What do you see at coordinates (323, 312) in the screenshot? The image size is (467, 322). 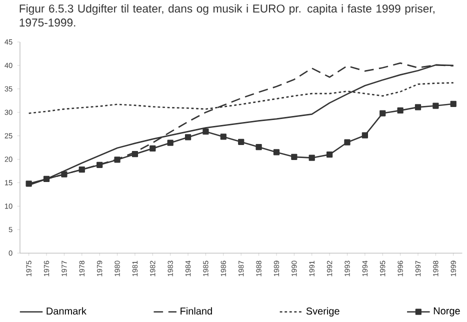 I see `legend-label: Sverige` at bounding box center [323, 312].